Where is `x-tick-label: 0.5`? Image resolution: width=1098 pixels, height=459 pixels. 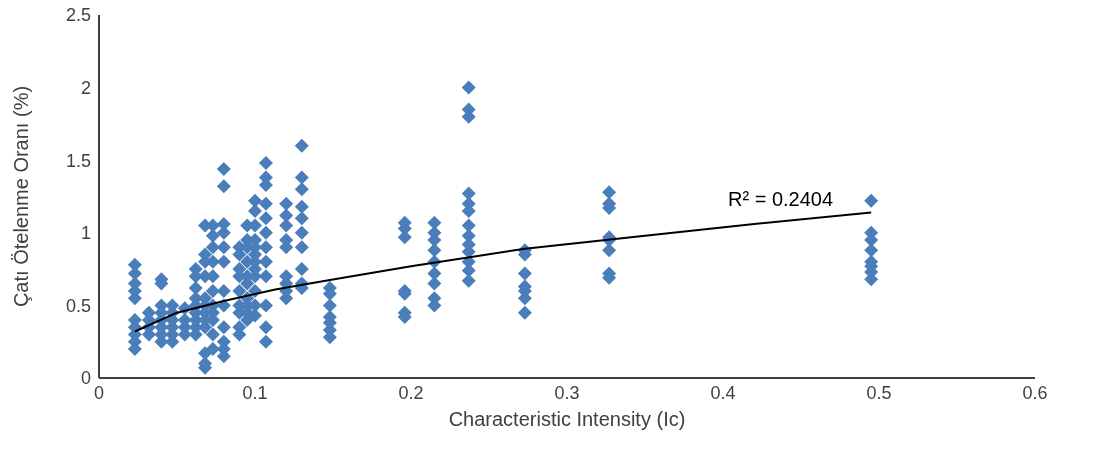 x-tick-label: 0.5 is located at coordinates (879, 392).